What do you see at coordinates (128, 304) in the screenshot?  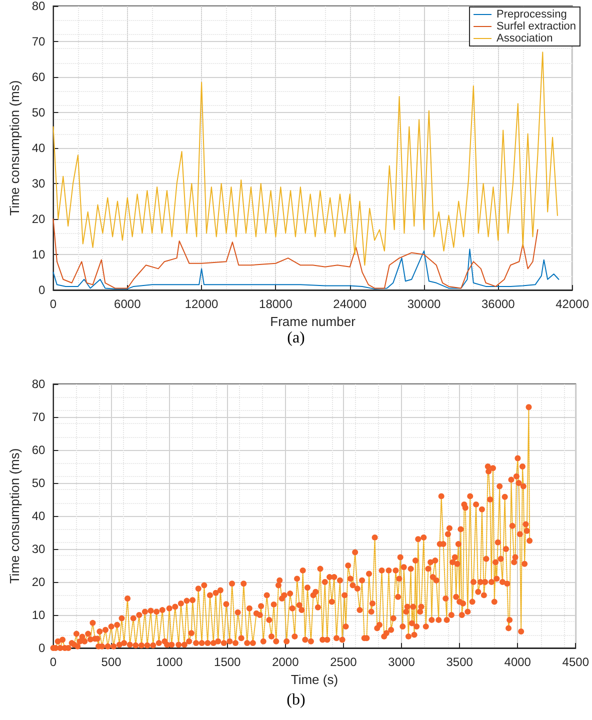 I see `x-tick-label: 6000` at bounding box center [128, 304].